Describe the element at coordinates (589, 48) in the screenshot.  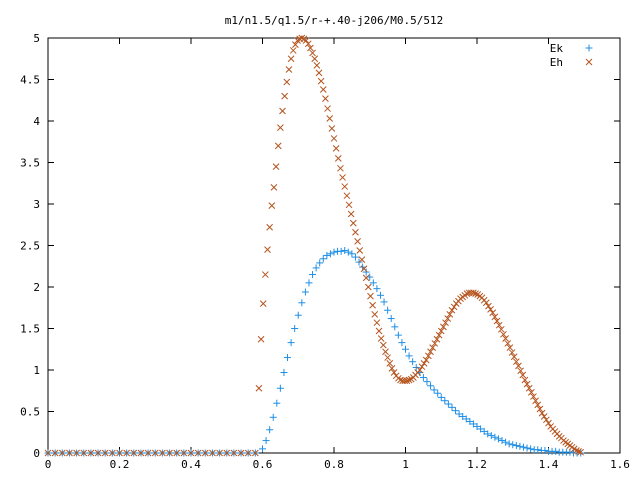
I see `legend-plus-marker` at that location.